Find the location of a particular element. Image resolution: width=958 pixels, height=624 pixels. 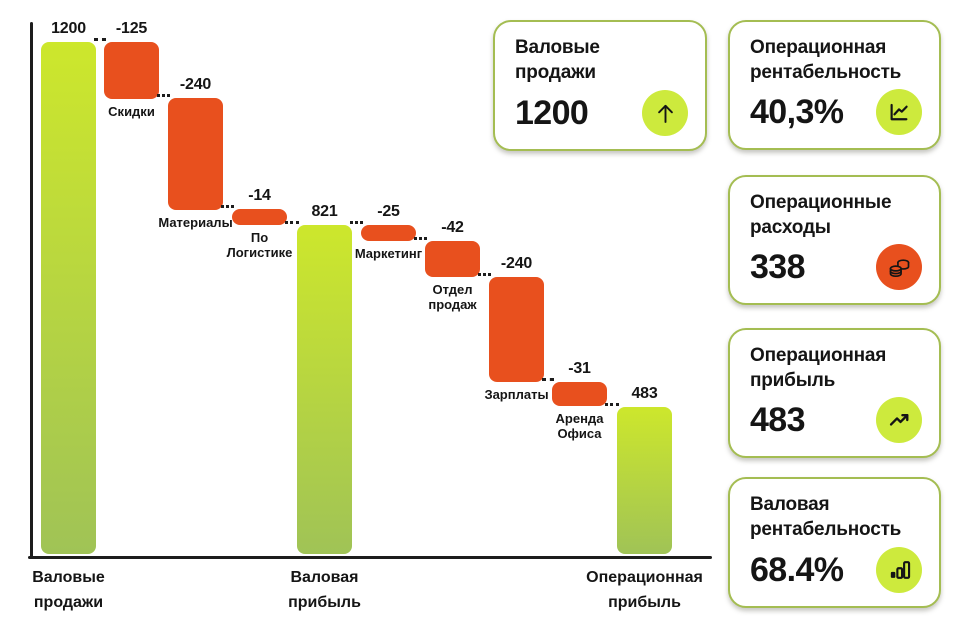

kpi-card-bottom-row: 483 is located at coordinates (836, 420).